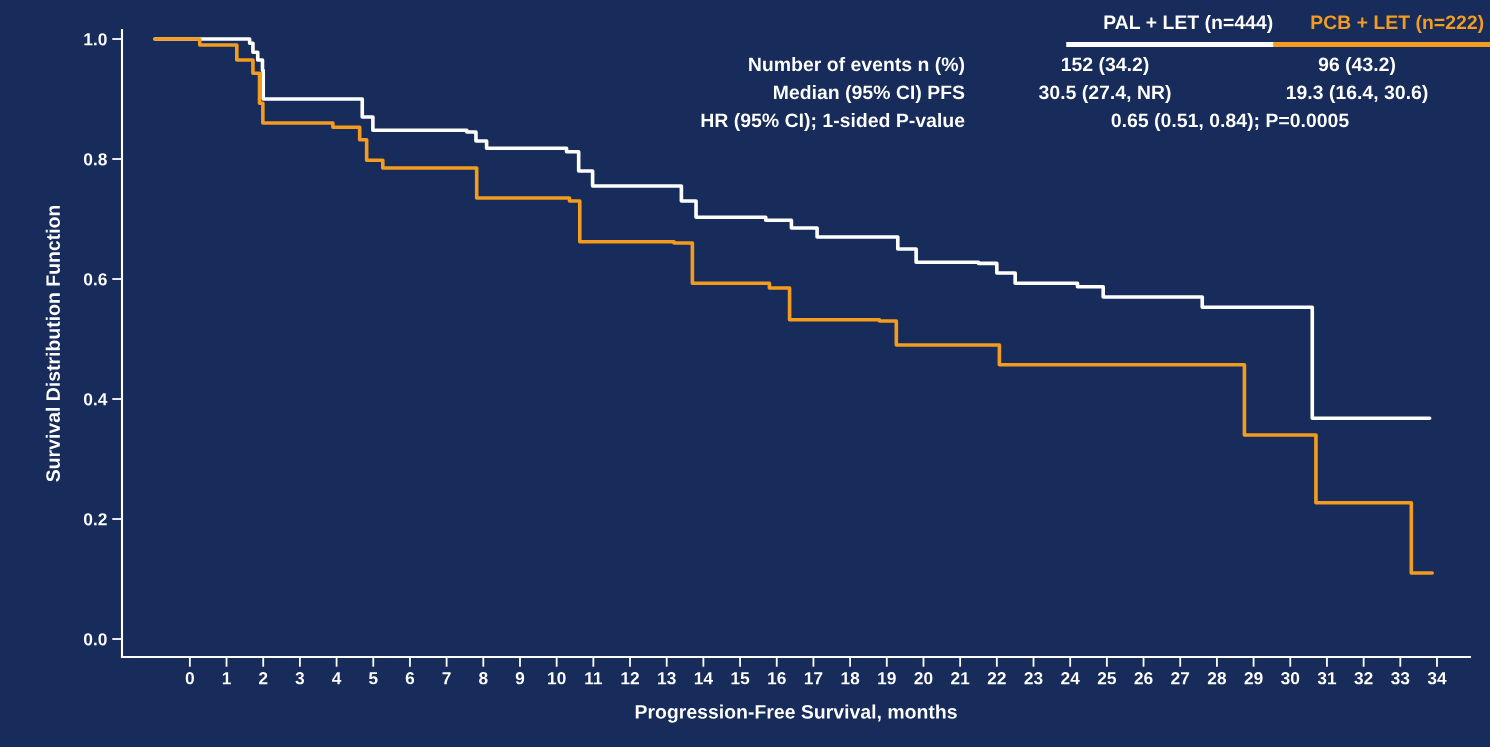 The width and height of the screenshot is (1490, 747). What do you see at coordinates (1437, 678) in the screenshot?
I see `x-tick-label: 34` at bounding box center [1437, 678].